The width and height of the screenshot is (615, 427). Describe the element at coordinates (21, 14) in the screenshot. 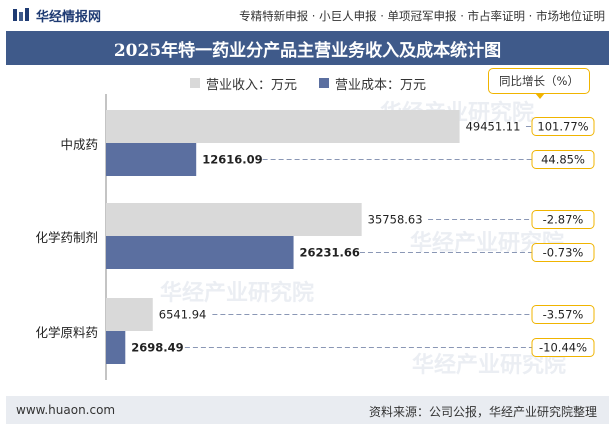

I see `brand-logo-icon` at that location.